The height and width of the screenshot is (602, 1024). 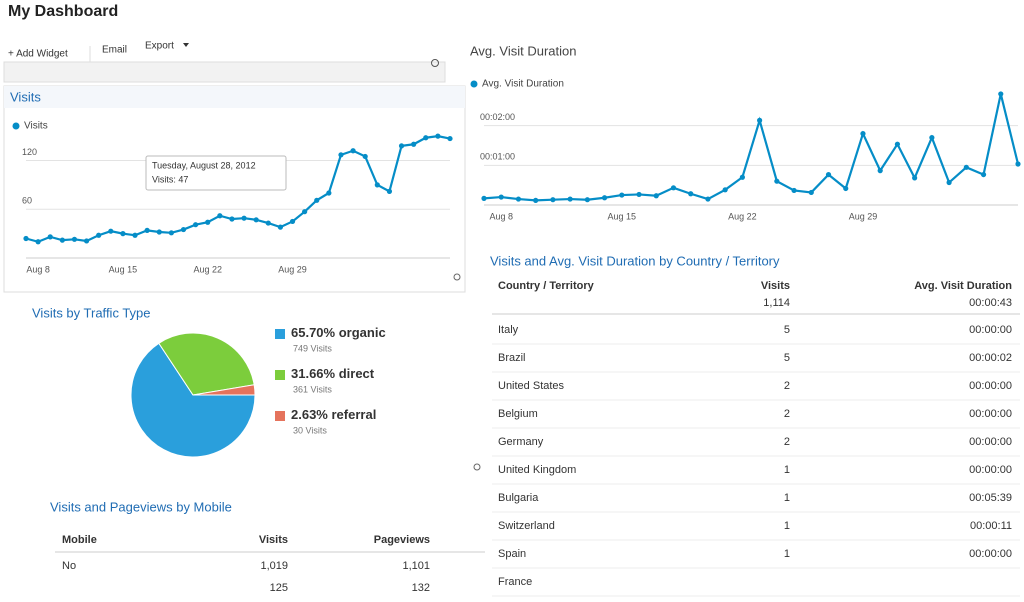 I want to click on legend-label: Visits, so click(x=36, y=126).